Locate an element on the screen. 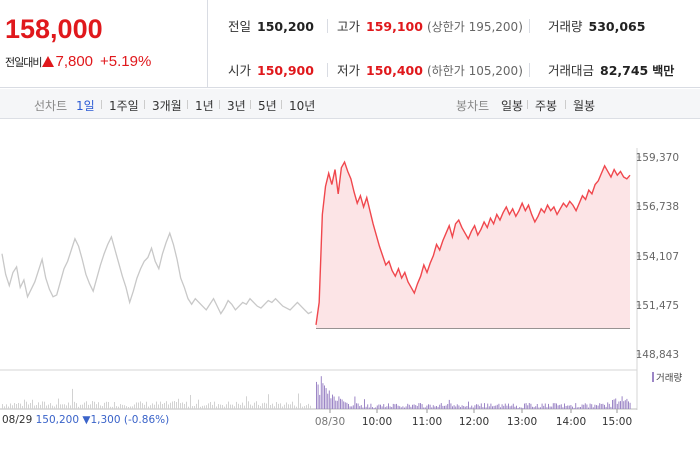 This screenshot has width=700, height=450. weekly-candle-button: 주봉 is located at coordinates (546, 106).